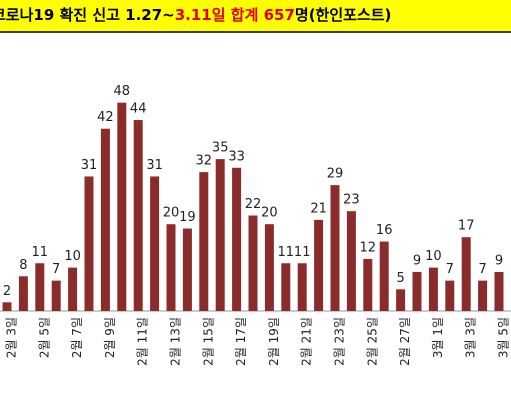  What do you see at coordinates (241, 341) in the screenshot?
I see `x-tick-label: 2월 17일` at bounding box center [241, 341].